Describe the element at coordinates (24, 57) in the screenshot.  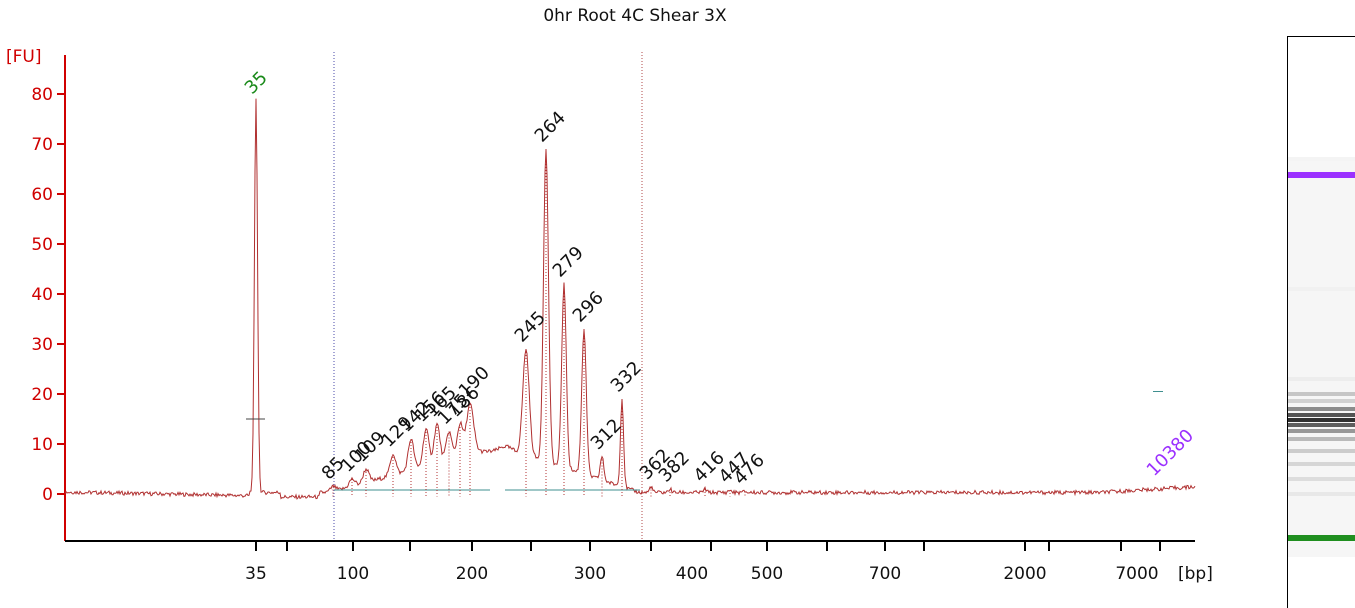
I see `y-axis-label: [FU]` at that location.